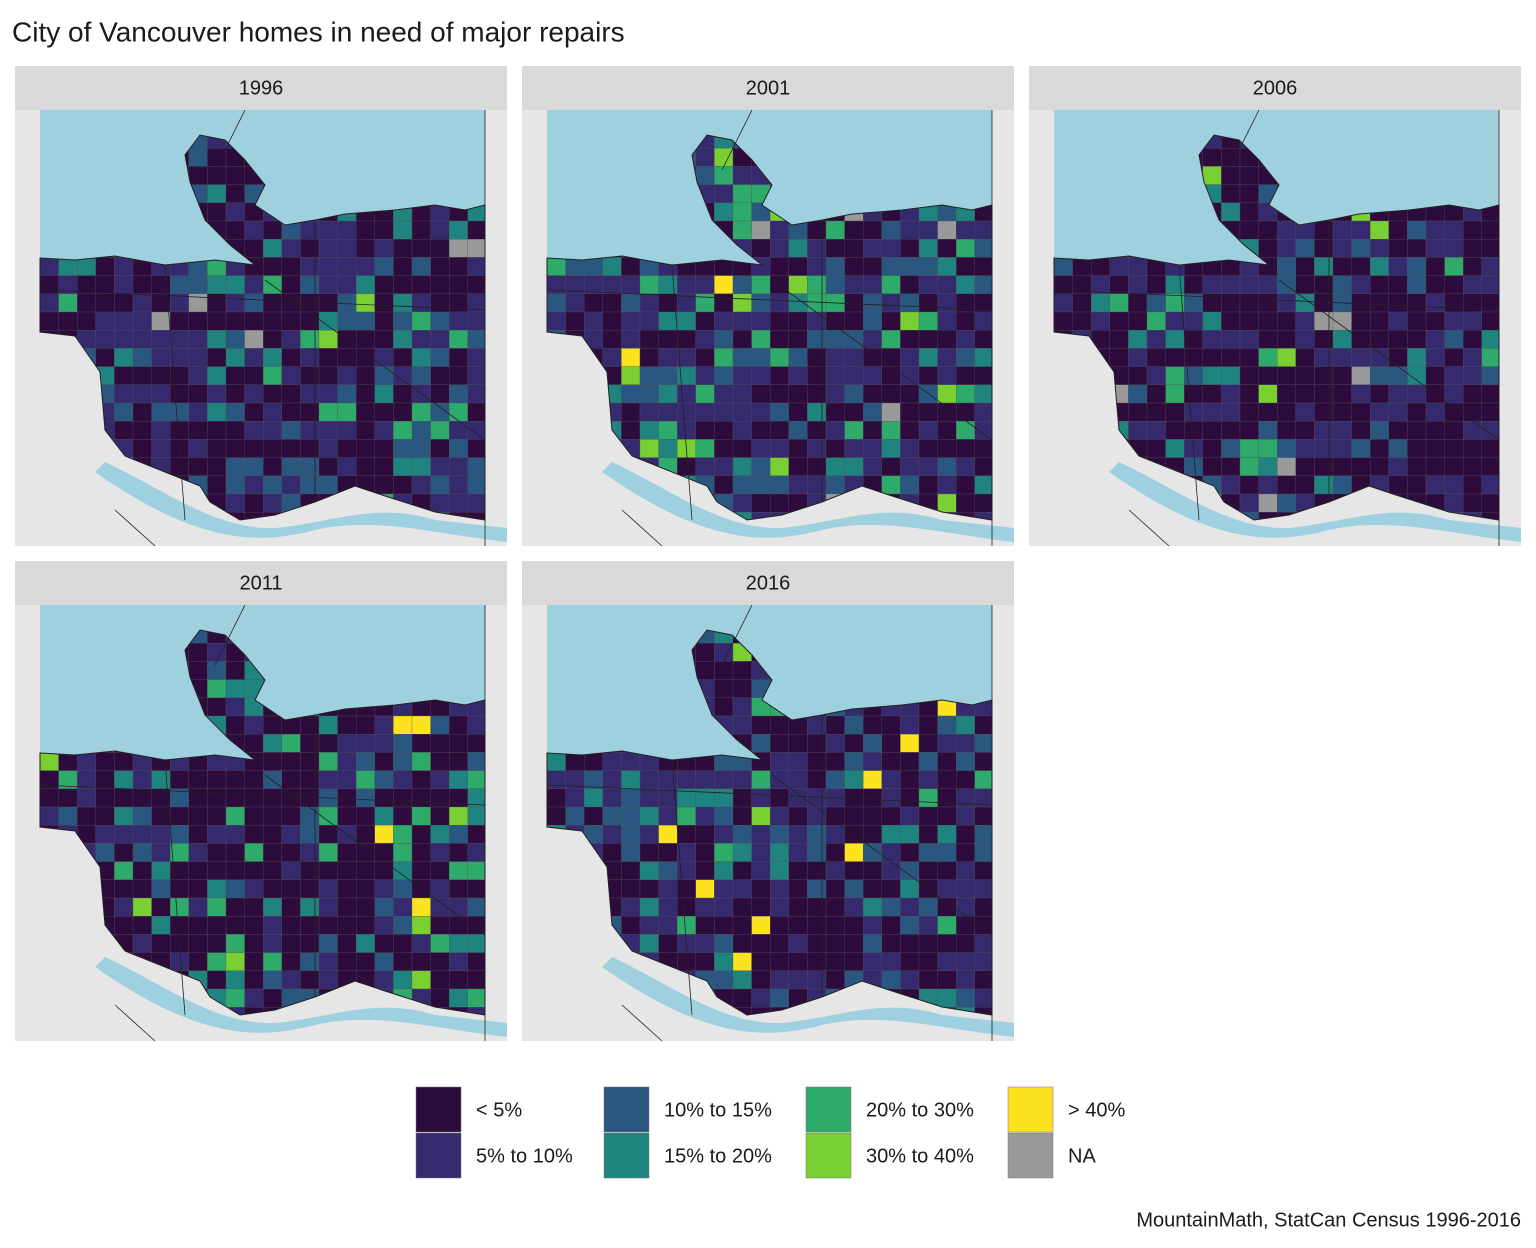  I want to click on panel: 2016, so click(768, 801).